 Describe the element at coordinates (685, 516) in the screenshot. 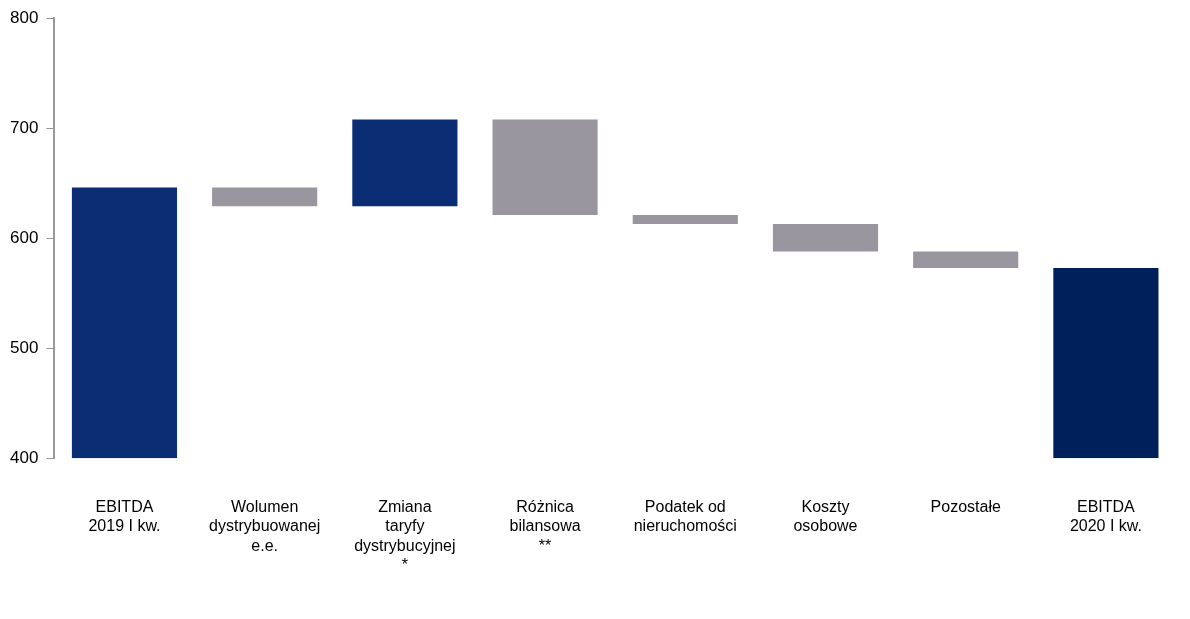

I see `x-tick-label: Podatek od nieruchomości` at that location.